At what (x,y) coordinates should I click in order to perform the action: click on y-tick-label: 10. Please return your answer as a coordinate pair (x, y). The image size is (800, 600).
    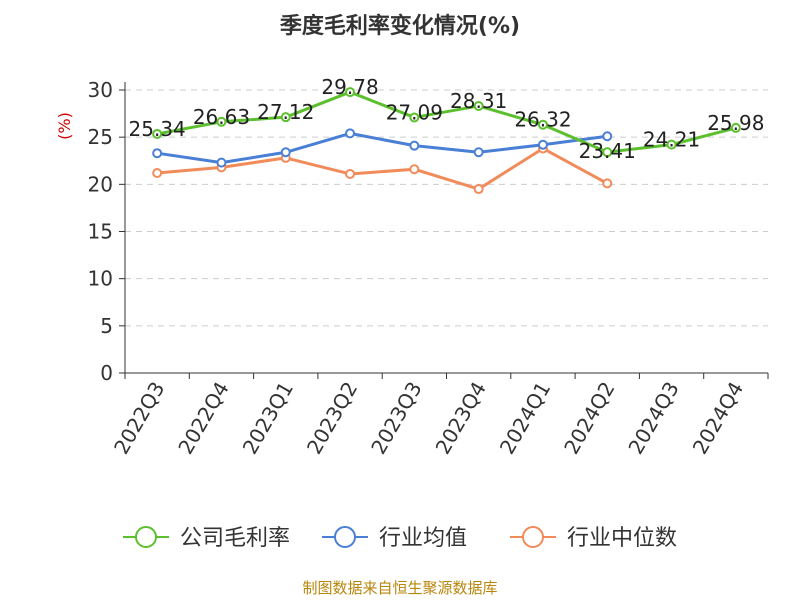
    Looking at the image, I should click on (100, 279).